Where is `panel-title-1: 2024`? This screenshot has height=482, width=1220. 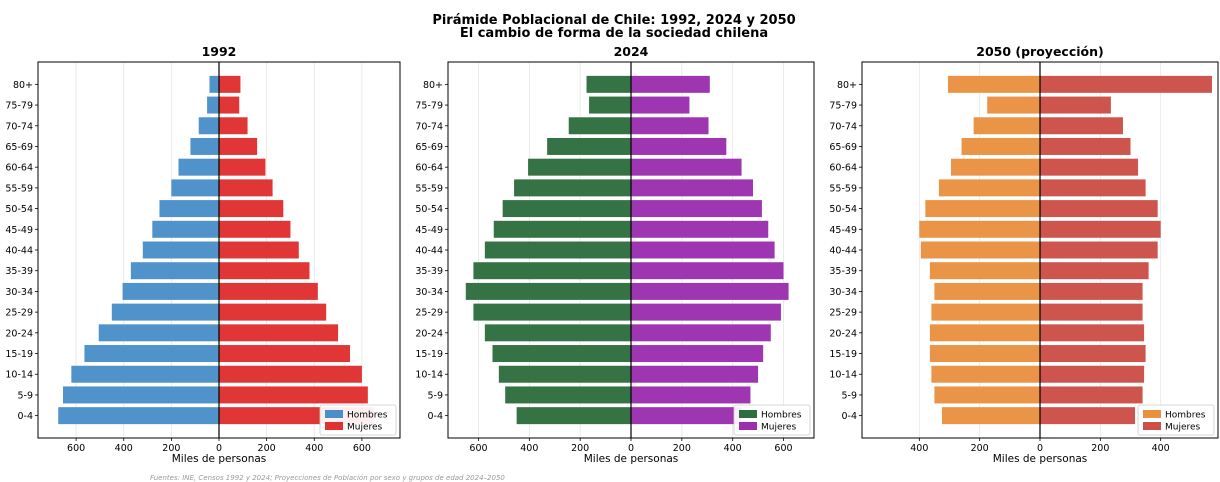
panel-title-1: 2024 is located at coordinates (631, 51).